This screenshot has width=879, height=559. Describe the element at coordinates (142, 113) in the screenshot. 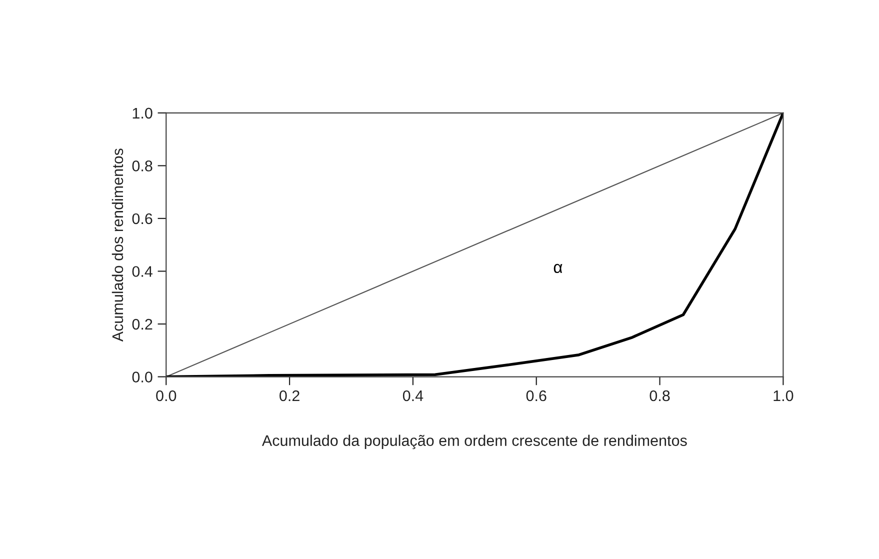

I see `y-tick-label: 1.0` at that location.